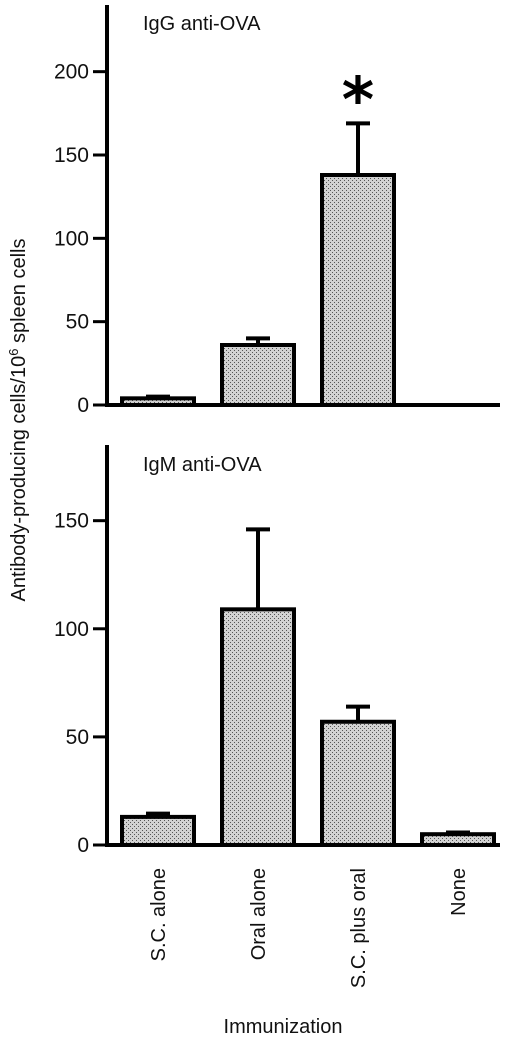  I want to click on category-label: S.C. plus oral, so click(359, 928).